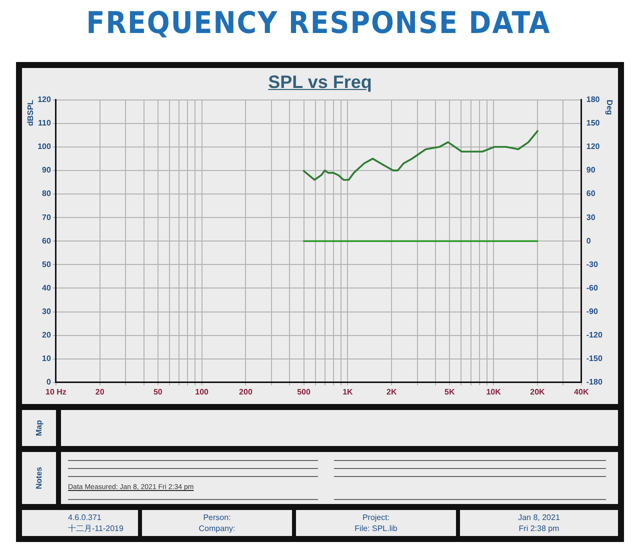  I want to click on y-tick-label: 20, so click(47, 335).